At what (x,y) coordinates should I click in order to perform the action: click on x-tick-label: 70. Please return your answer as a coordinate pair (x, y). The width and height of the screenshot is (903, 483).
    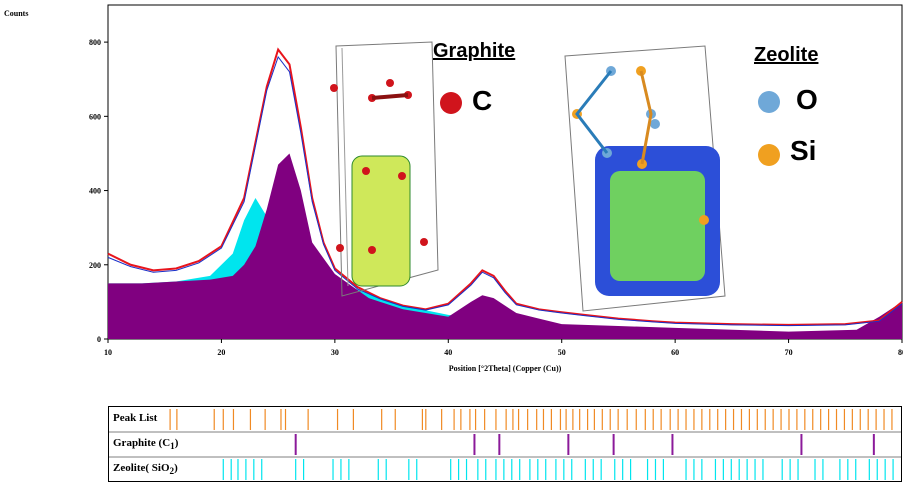
    Looking at the image, I should click on (789, 352).